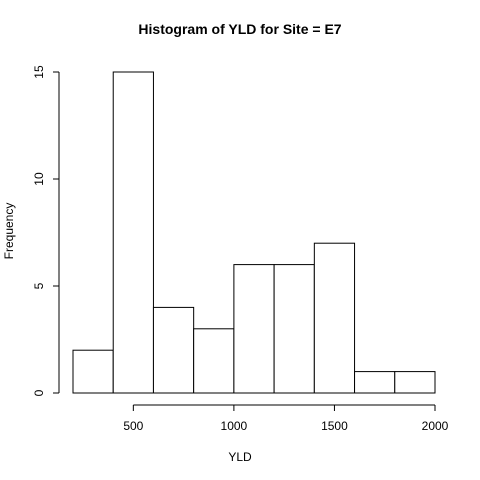  Describe the element at coordinates (286, 418) in the screenshot. I see `x-axis: 500 1000 1500 2000` at that location.